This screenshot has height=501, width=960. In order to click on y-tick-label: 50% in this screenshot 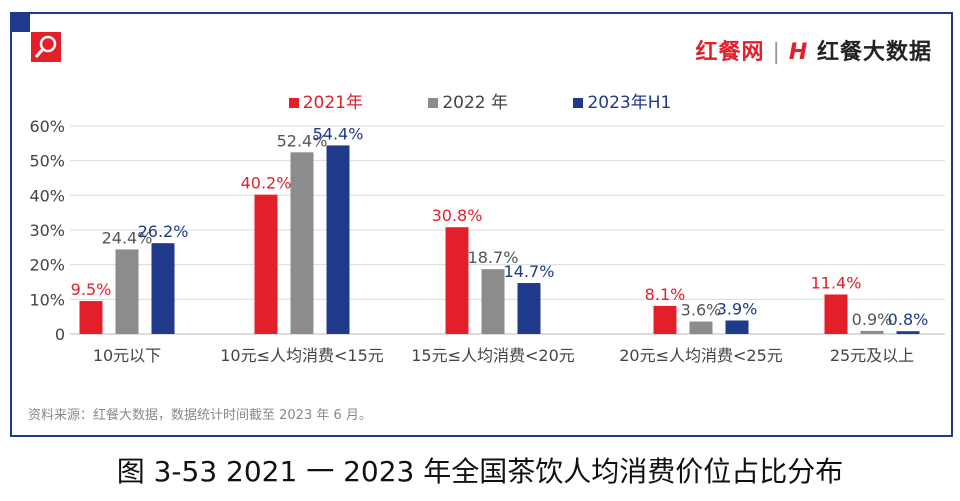, I will do `click(47, 161)`.